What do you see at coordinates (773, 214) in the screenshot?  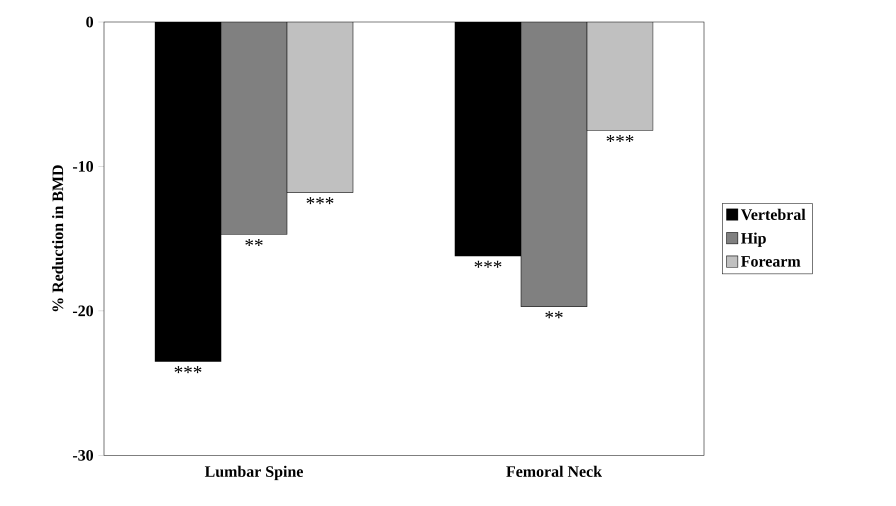 I see `legend-label: Vertebral` at bounding box center [773, 214].